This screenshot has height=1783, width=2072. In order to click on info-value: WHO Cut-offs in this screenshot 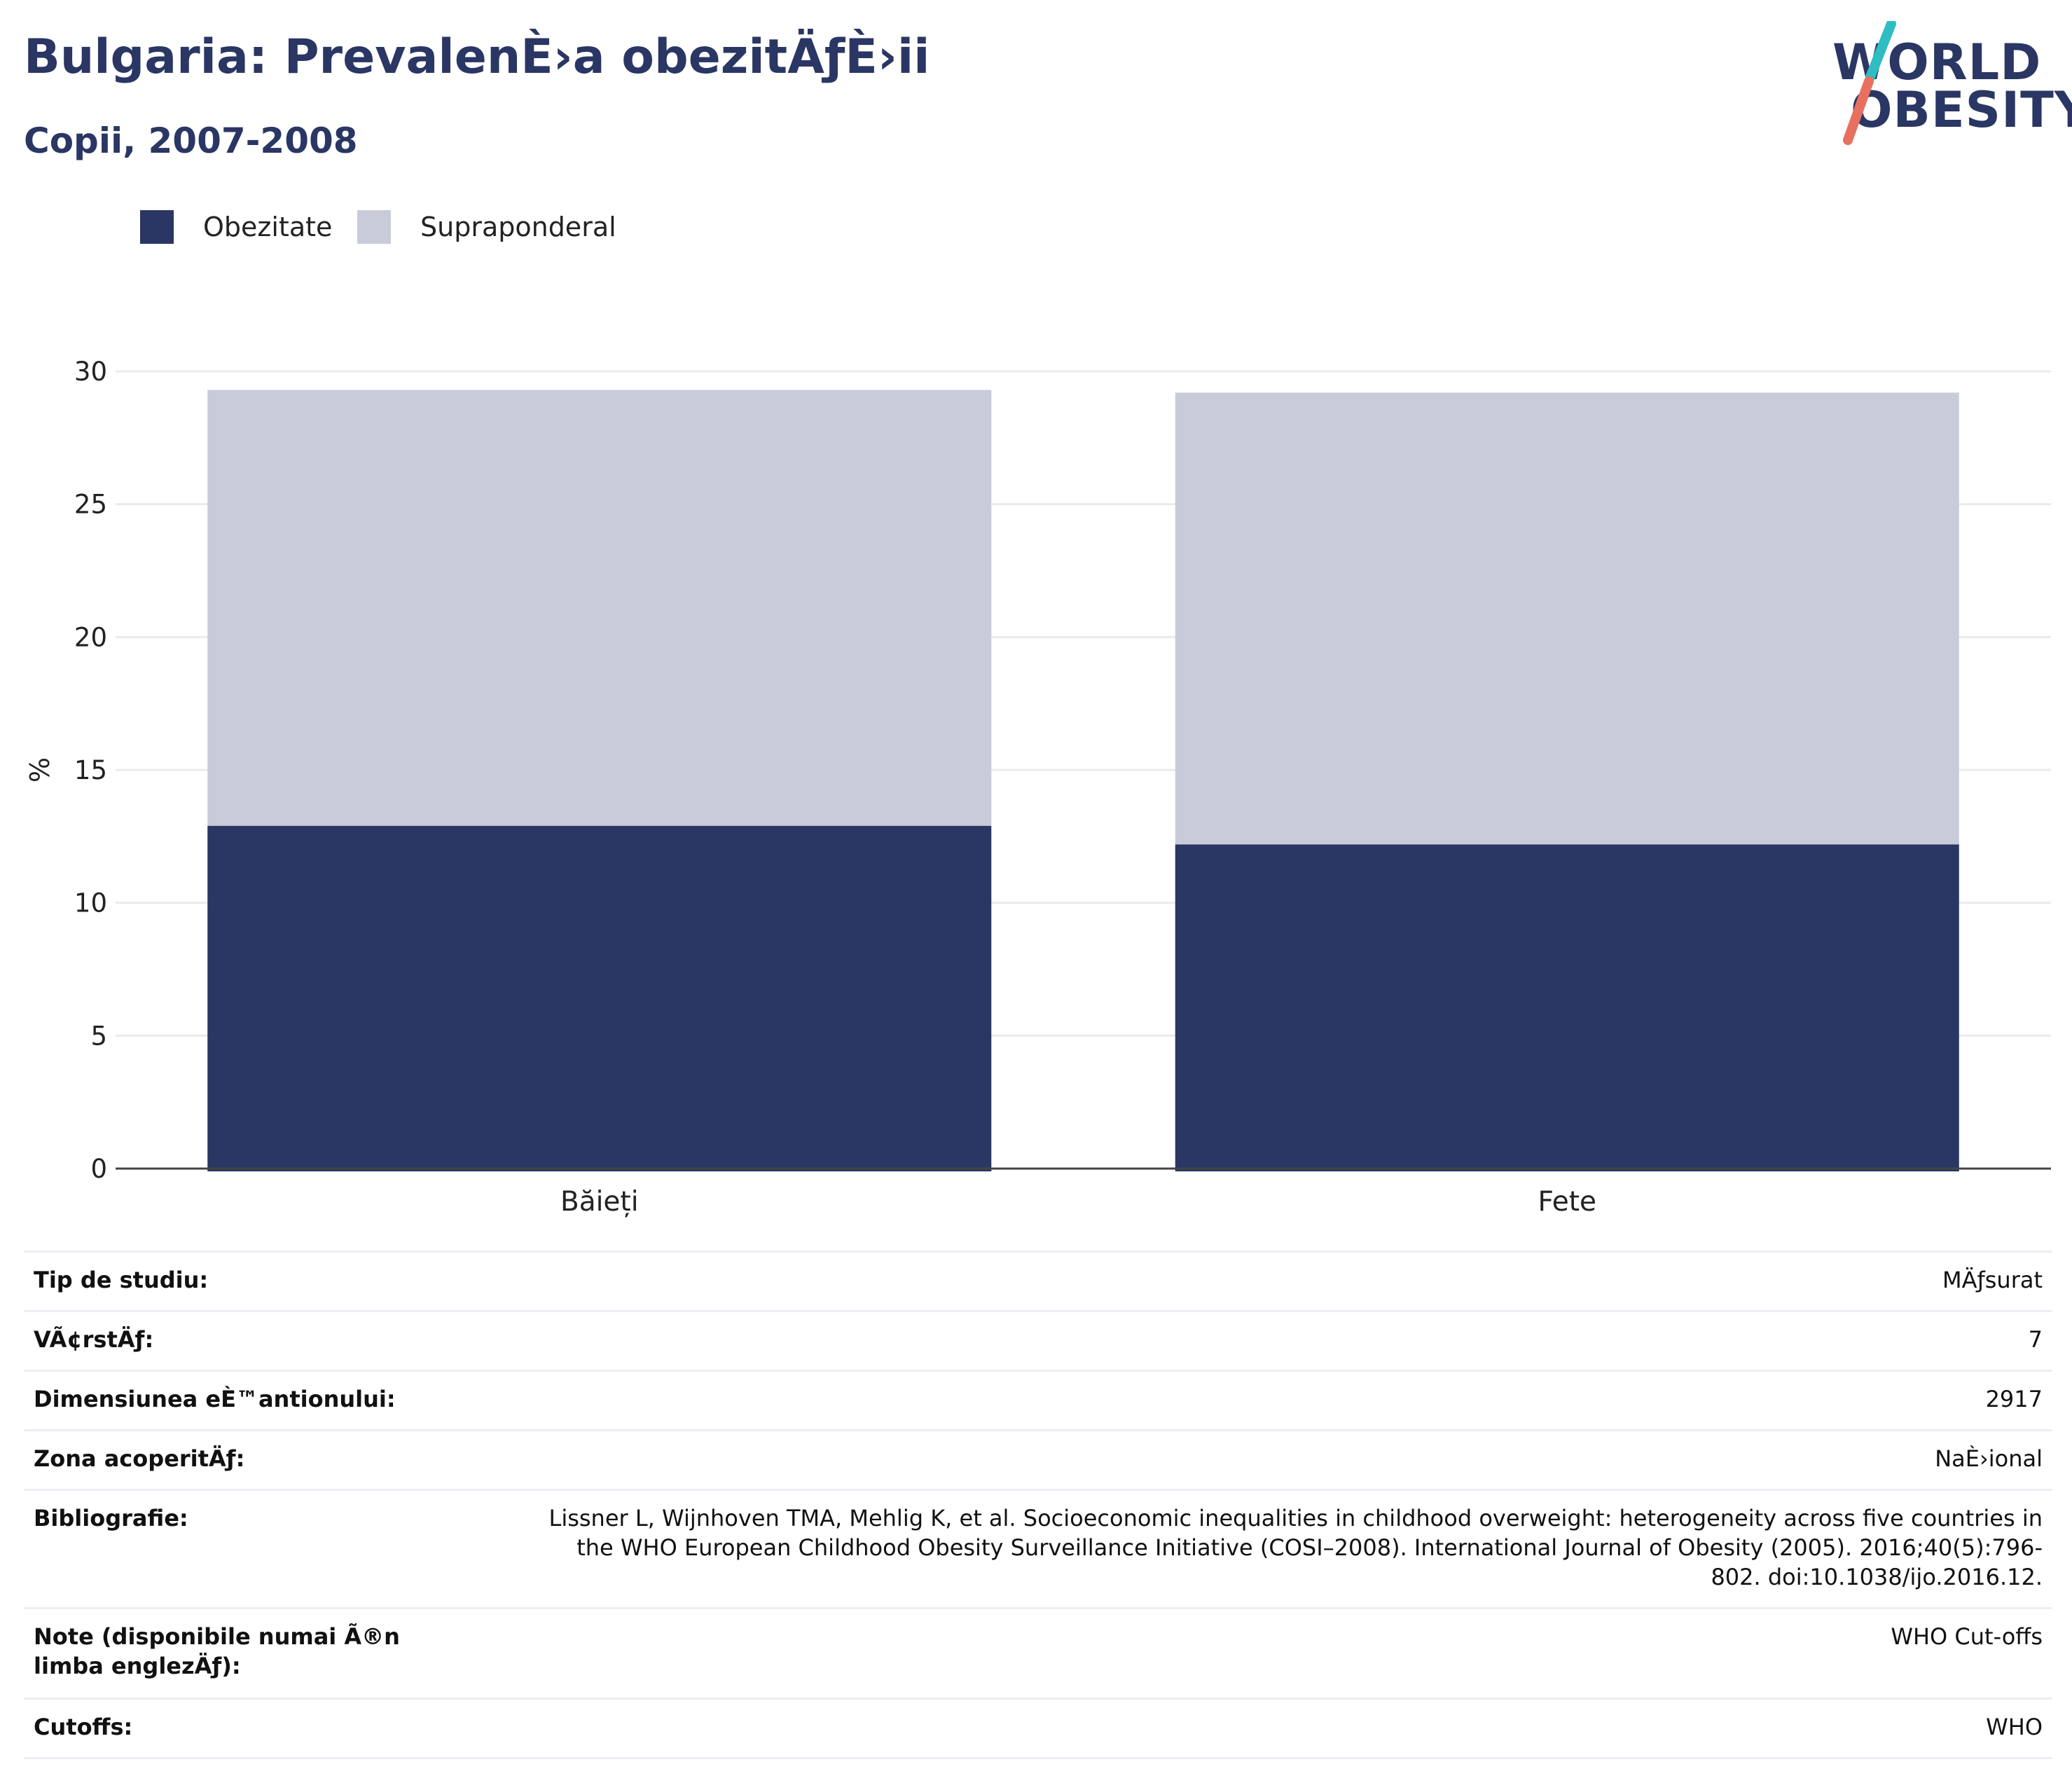, I will do `click(1967, 1636)`.